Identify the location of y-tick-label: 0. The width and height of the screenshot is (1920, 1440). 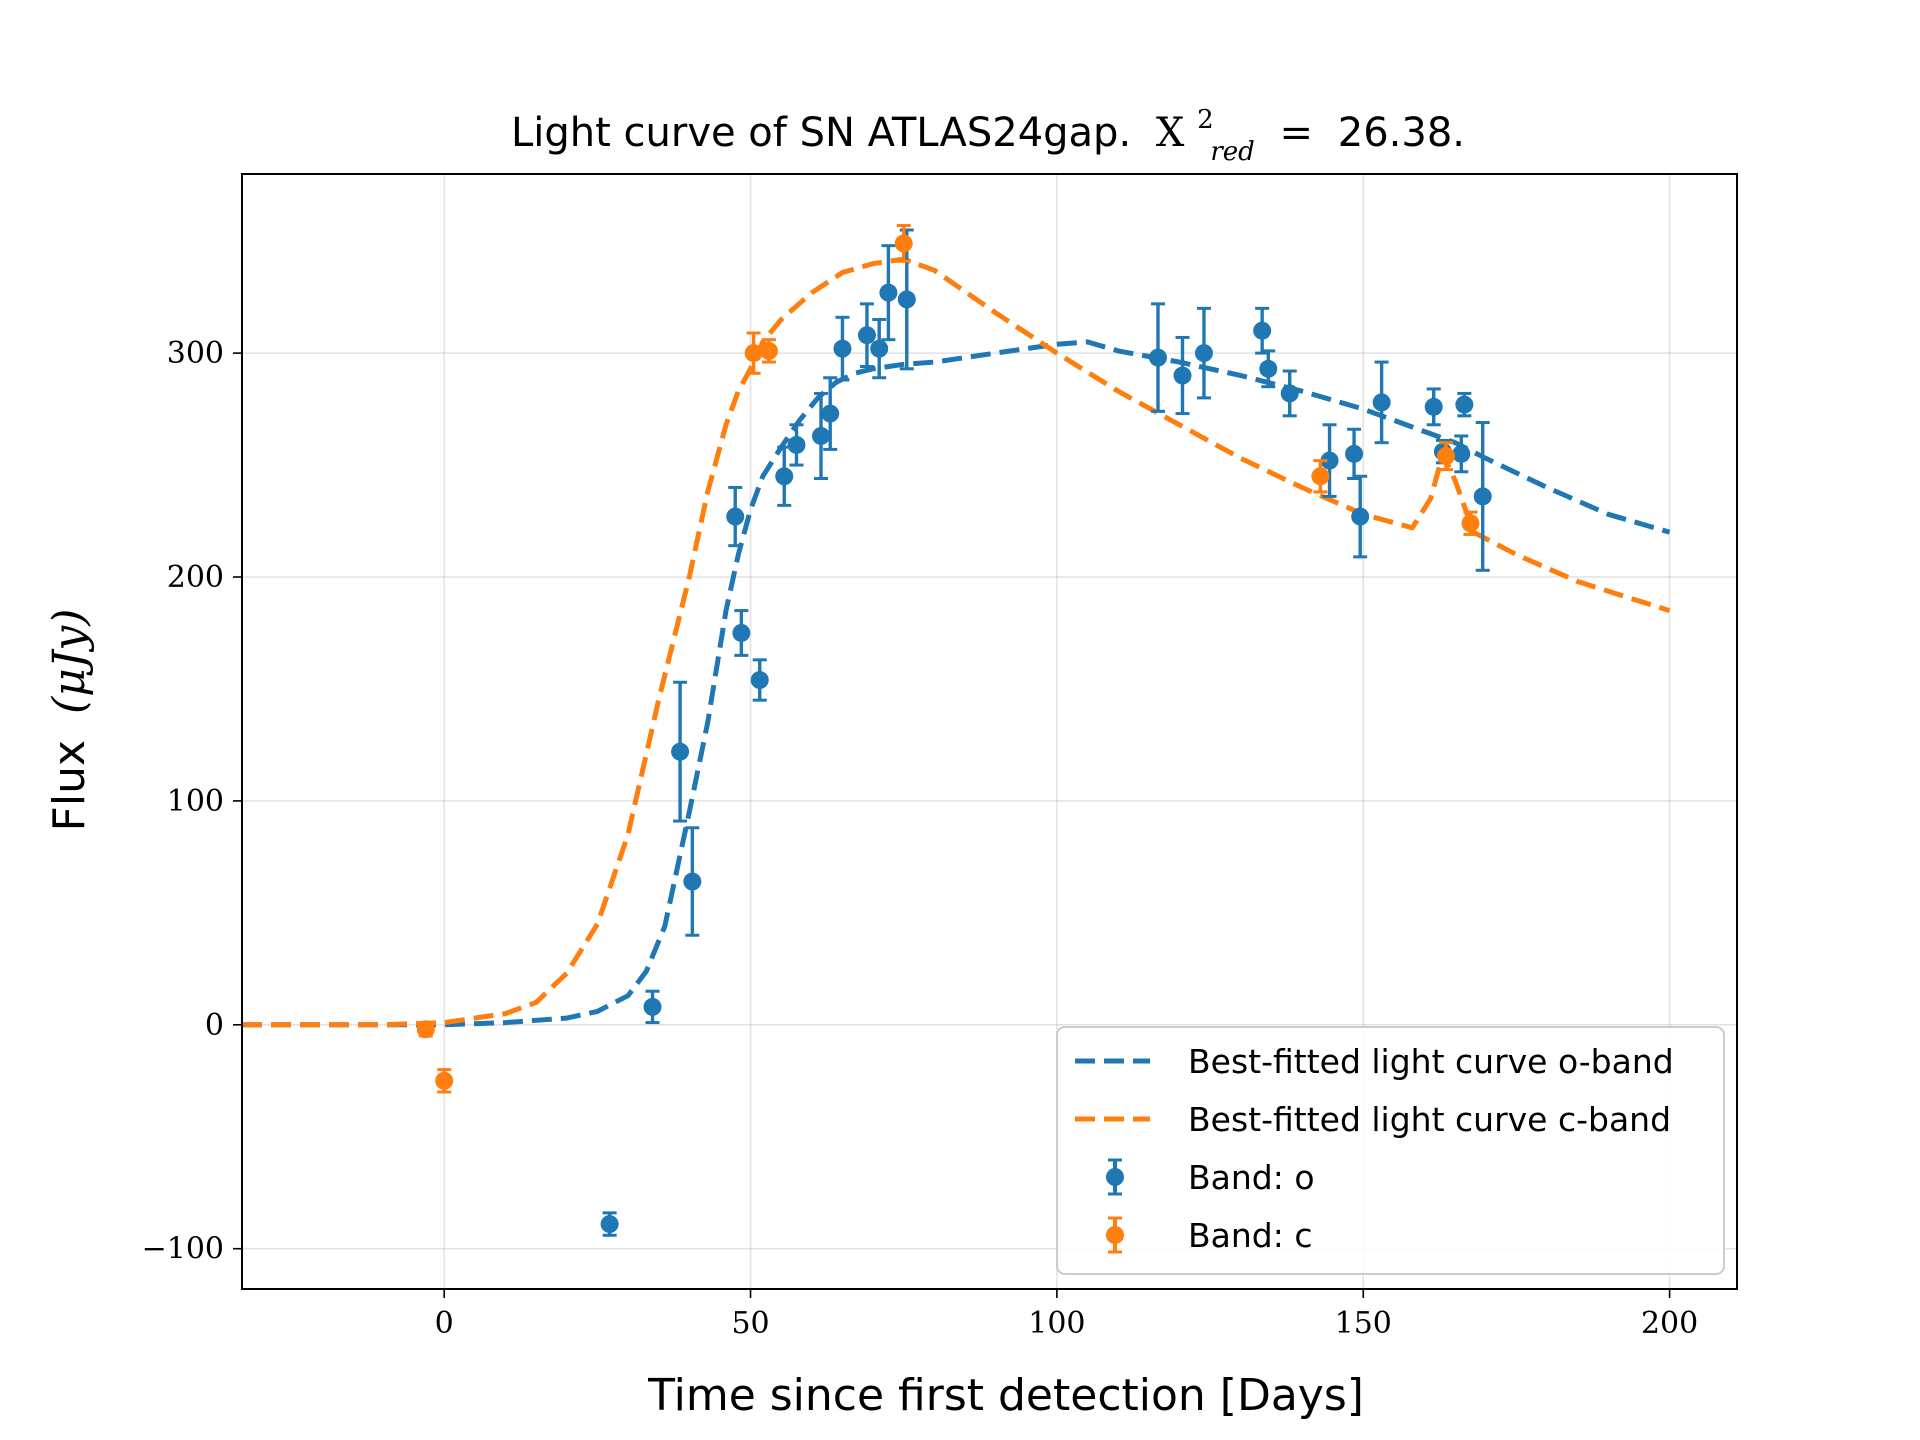
(214, 1025).